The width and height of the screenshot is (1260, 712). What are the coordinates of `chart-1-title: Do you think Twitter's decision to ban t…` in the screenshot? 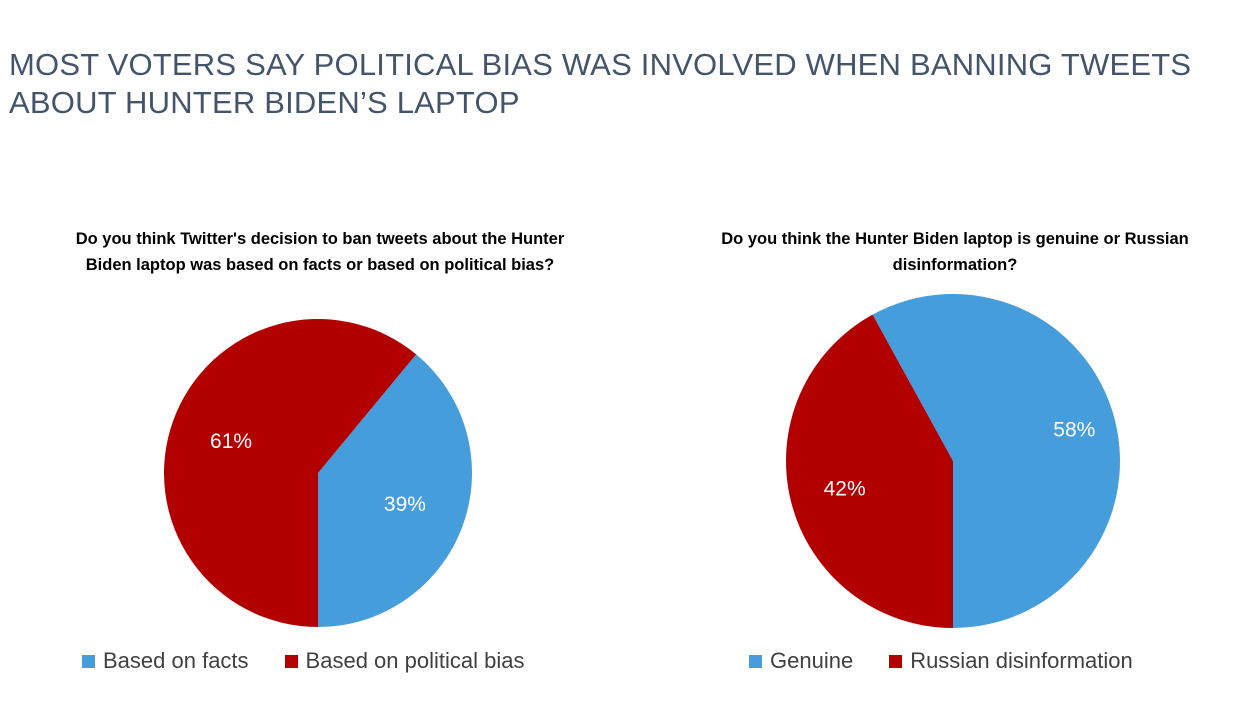 It's located at (320, 252).